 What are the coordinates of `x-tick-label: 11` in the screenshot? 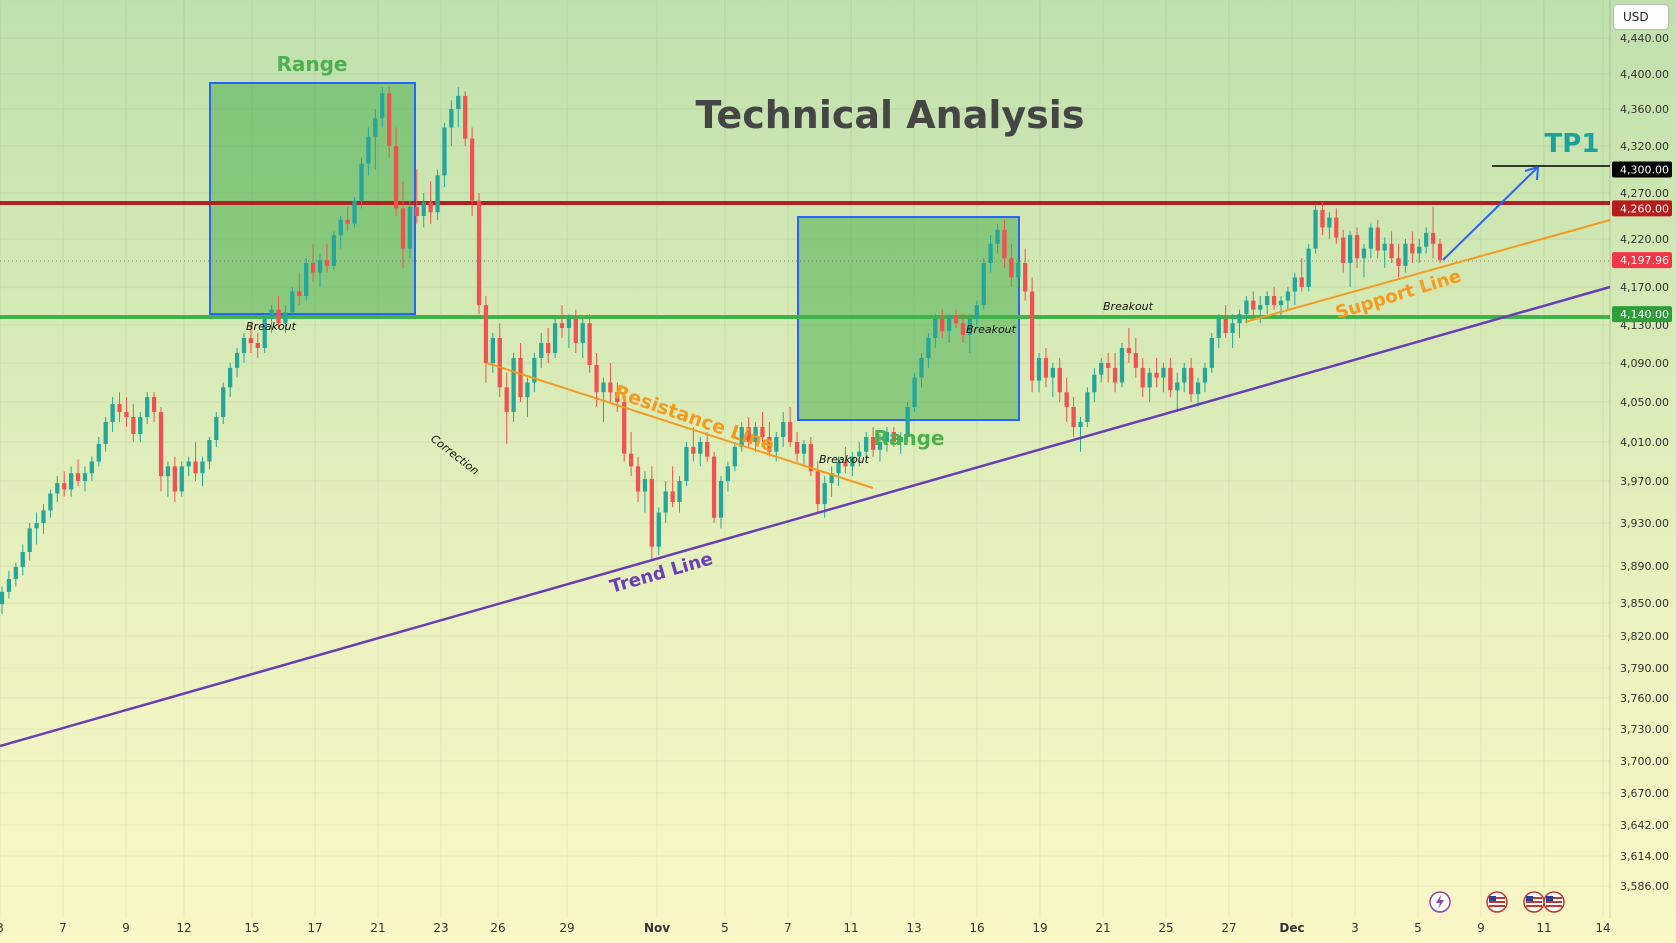 It's located at (1543, 928).